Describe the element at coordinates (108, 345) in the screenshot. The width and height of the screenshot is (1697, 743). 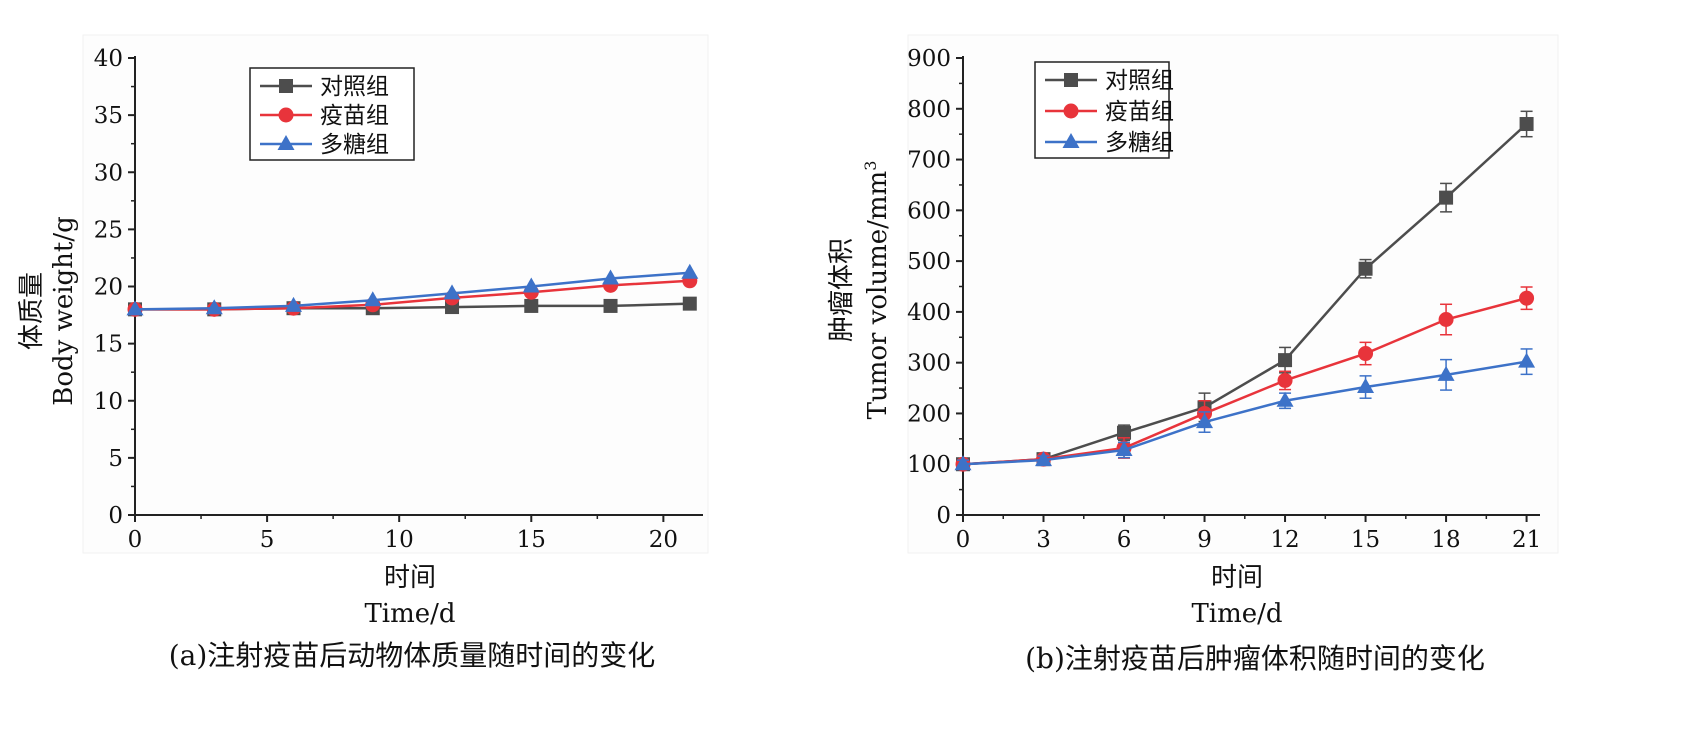
I see `y-tick-label: 15` at that location.